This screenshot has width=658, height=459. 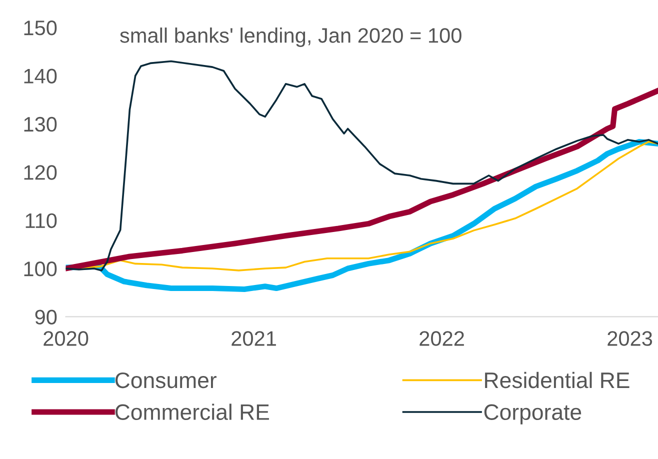 What do you see at coordinates (165, 380) in the screenshot?
I see `legend-label: Consumer` at bounding box center [165, 380].